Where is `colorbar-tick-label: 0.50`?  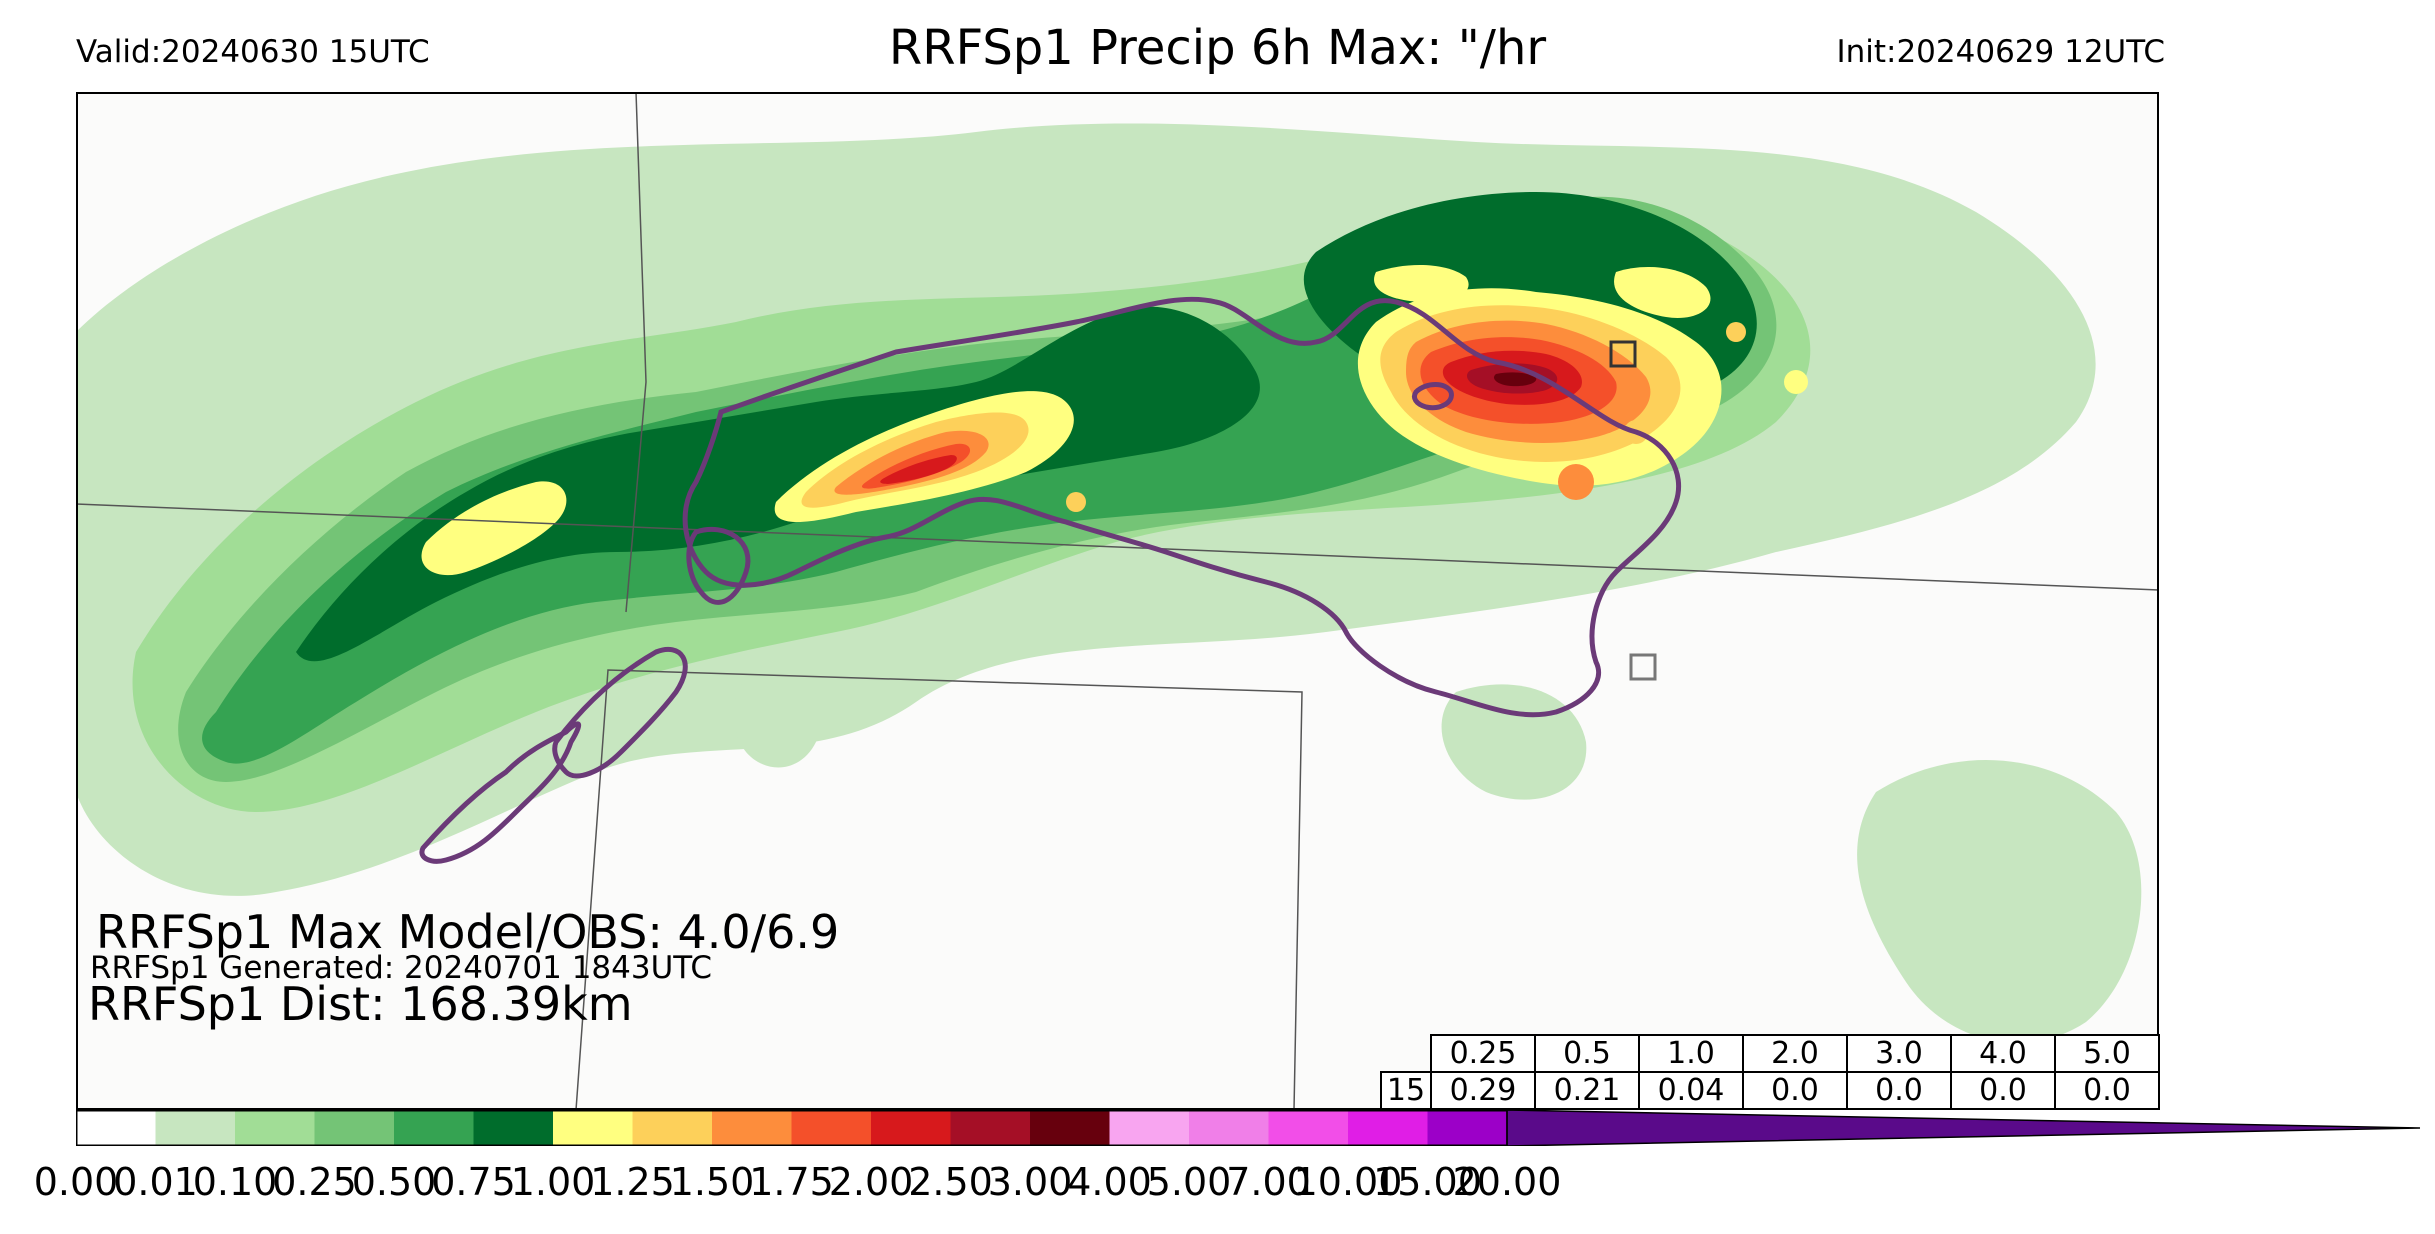
colorbar-tick-label: 0.50 is located at coordinates (394, 1182).